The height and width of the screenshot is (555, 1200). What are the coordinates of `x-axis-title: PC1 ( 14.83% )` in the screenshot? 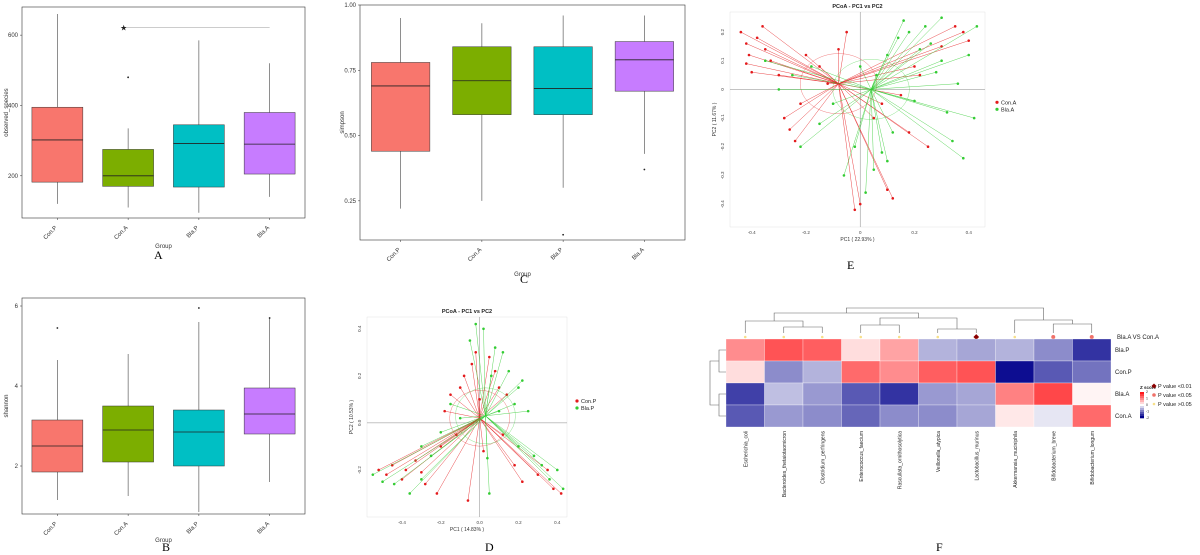 It's located at (467, 530).